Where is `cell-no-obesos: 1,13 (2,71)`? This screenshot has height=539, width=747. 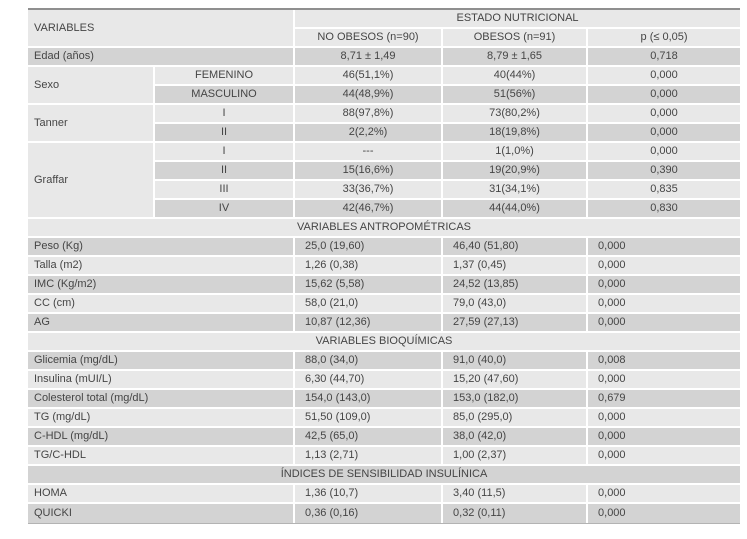
cell-no-obesos: 1,13 (2,71) is located at coordinates (369, 456).